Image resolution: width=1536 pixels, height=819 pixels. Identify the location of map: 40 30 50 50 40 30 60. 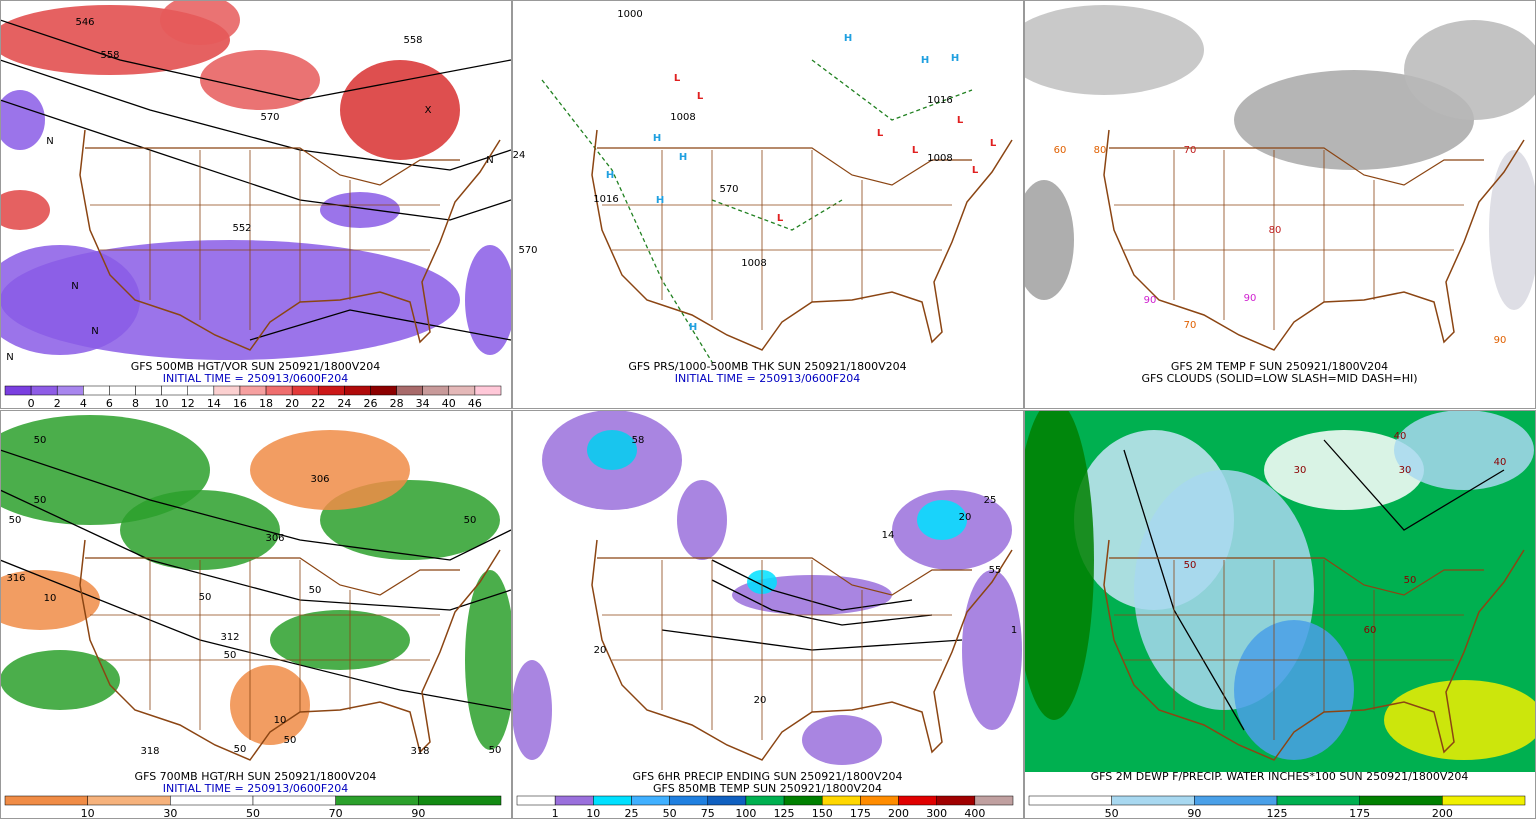
(1279, 591).